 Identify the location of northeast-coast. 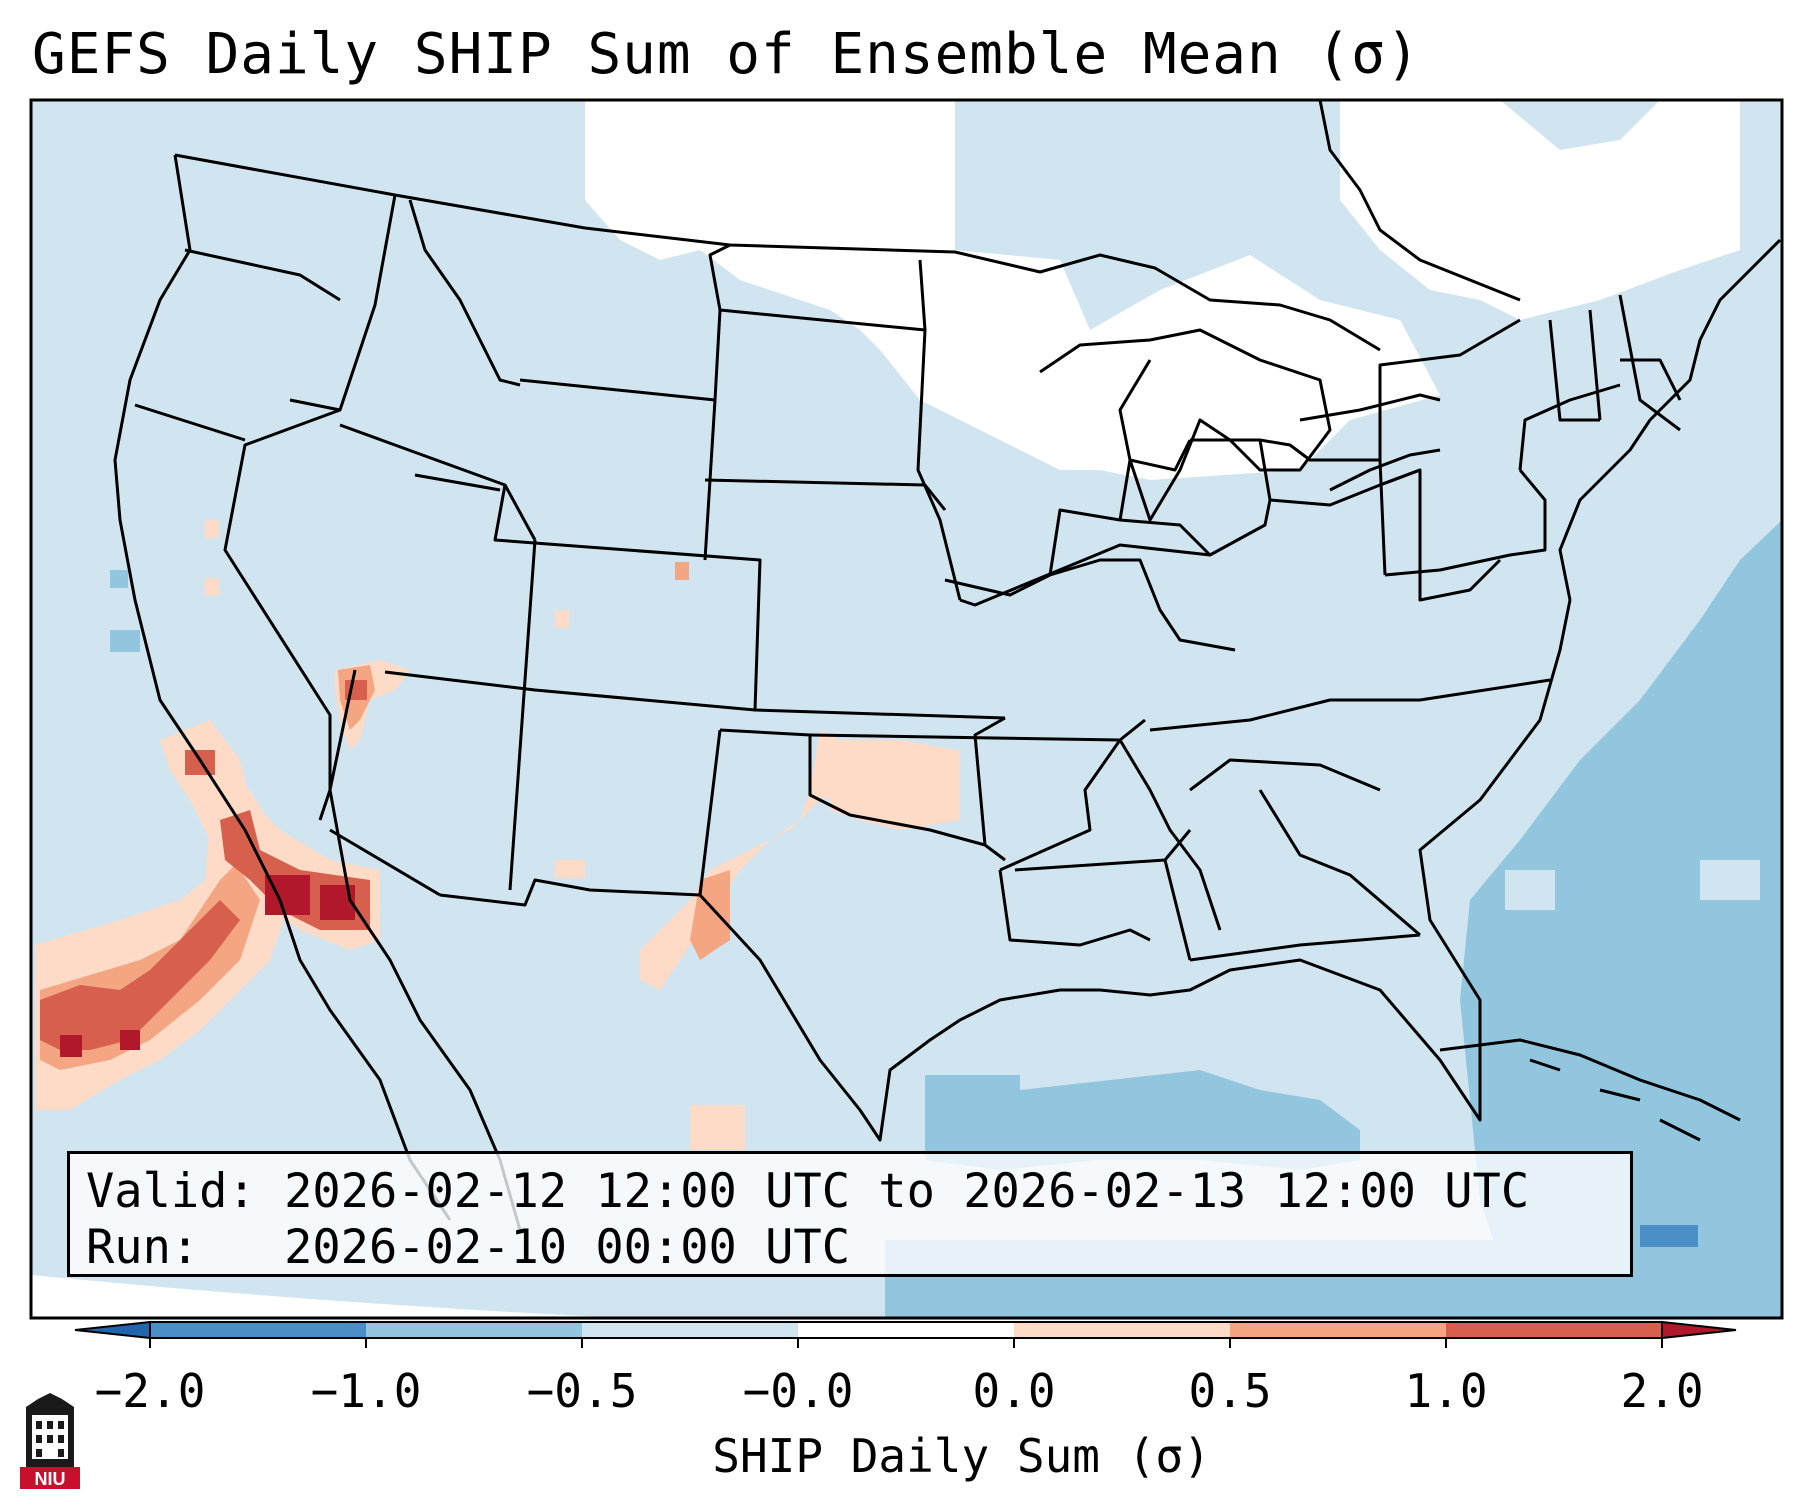
(1670, 419).